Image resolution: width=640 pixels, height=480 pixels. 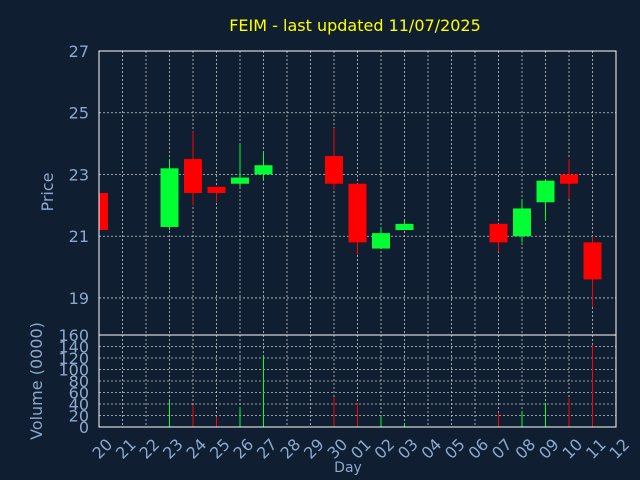 I want to click on volume-y-tick-label: 20, so click(x=79, y=416).